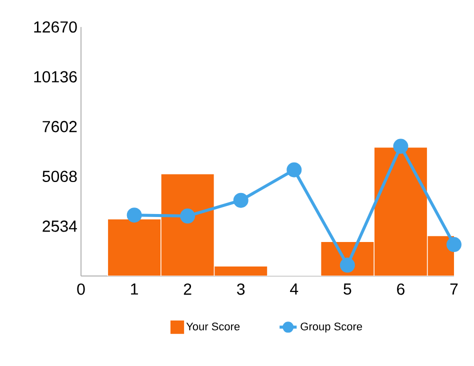  What do you see at coordinates (348, 289) in the screenshot?
I see `x-tick-label: 5` at bounding box center [348, 289].